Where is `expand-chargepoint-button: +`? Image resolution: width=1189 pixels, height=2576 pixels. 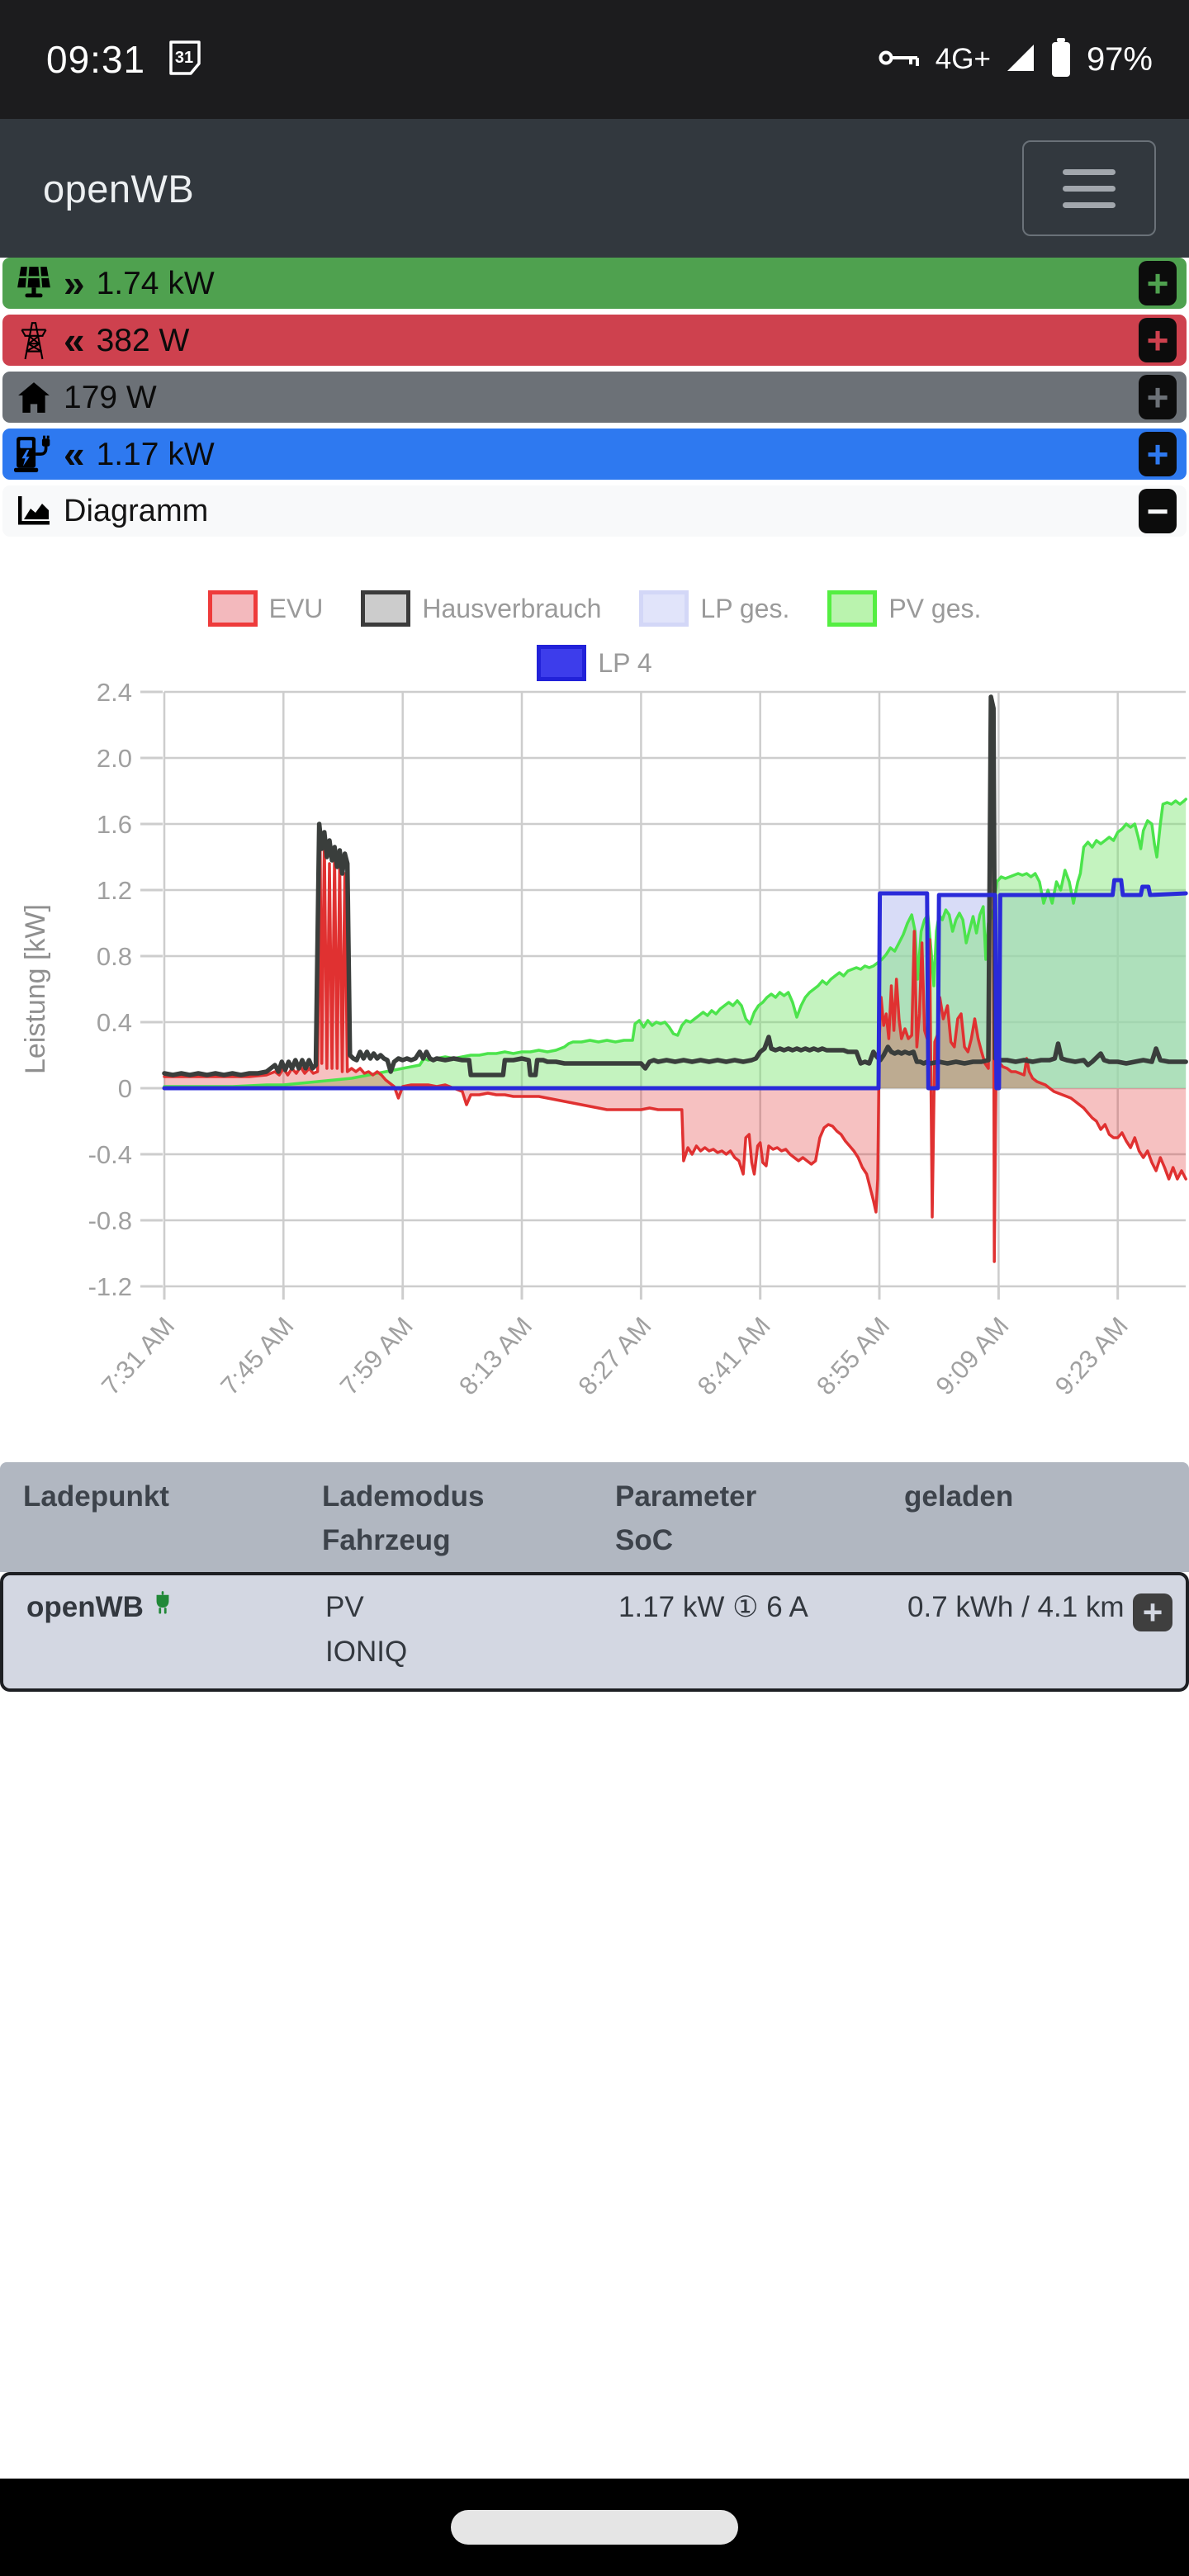 expand-chargepoint-button: + is located at coordinates (1158, 454).